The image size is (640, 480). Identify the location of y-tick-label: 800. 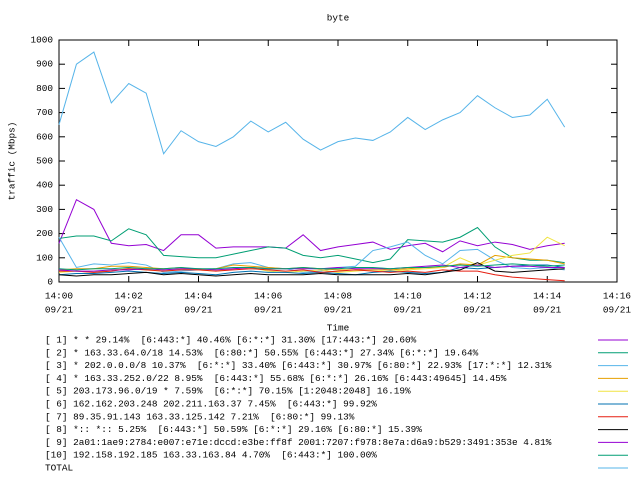
(44, 88).